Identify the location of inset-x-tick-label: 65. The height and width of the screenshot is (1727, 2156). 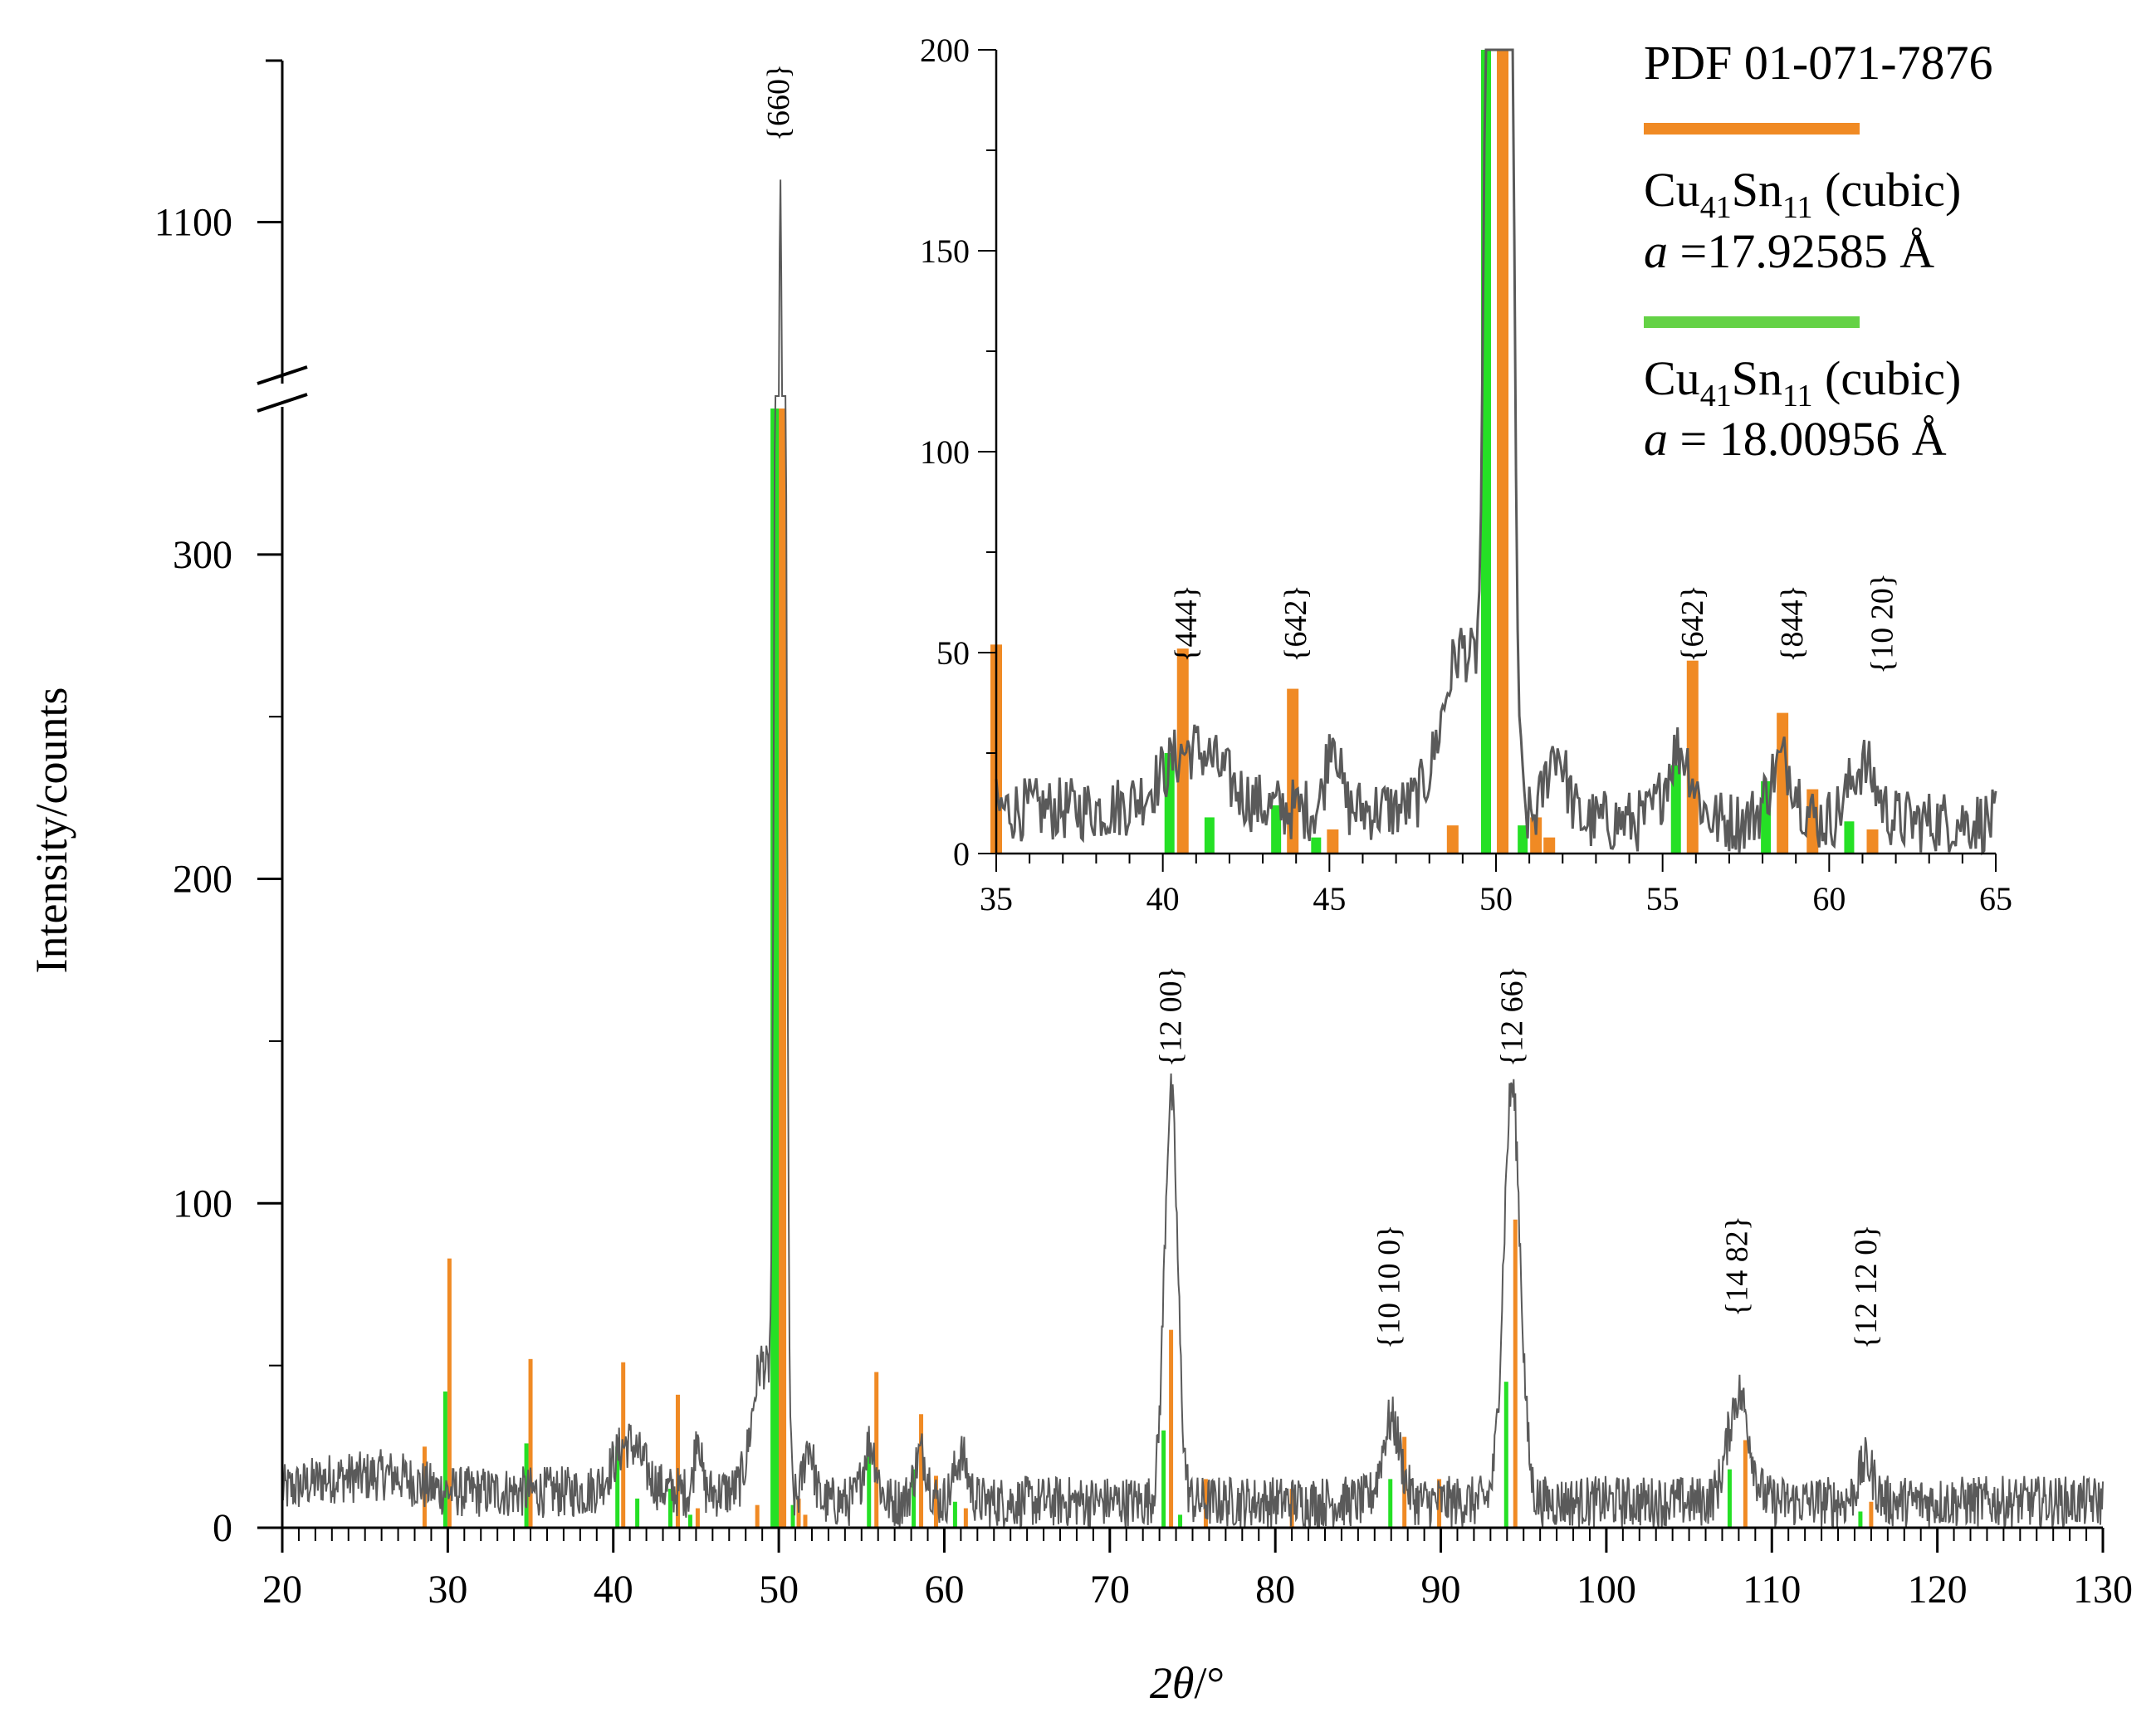
(1995, 898).